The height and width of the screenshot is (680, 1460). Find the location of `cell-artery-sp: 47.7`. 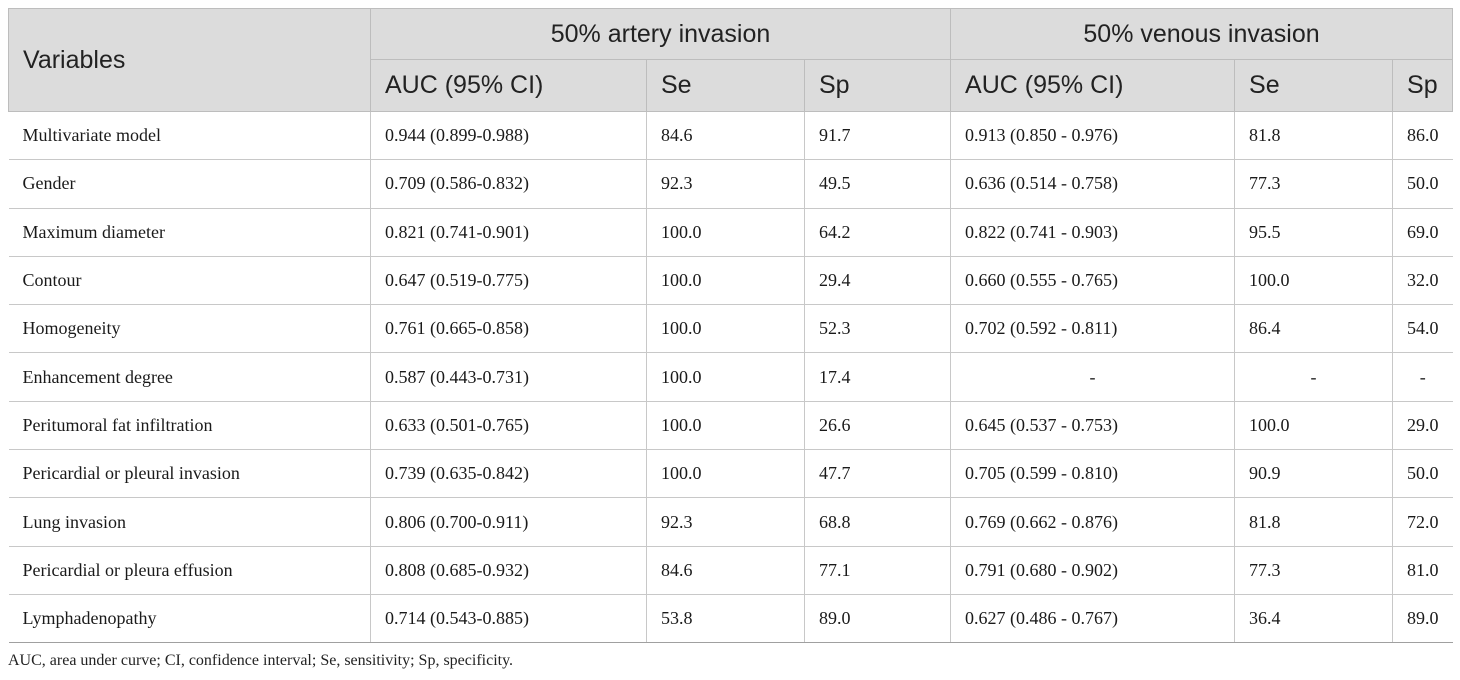

cell-artery-sp: 47.7 is located at coordinates (877, 474).